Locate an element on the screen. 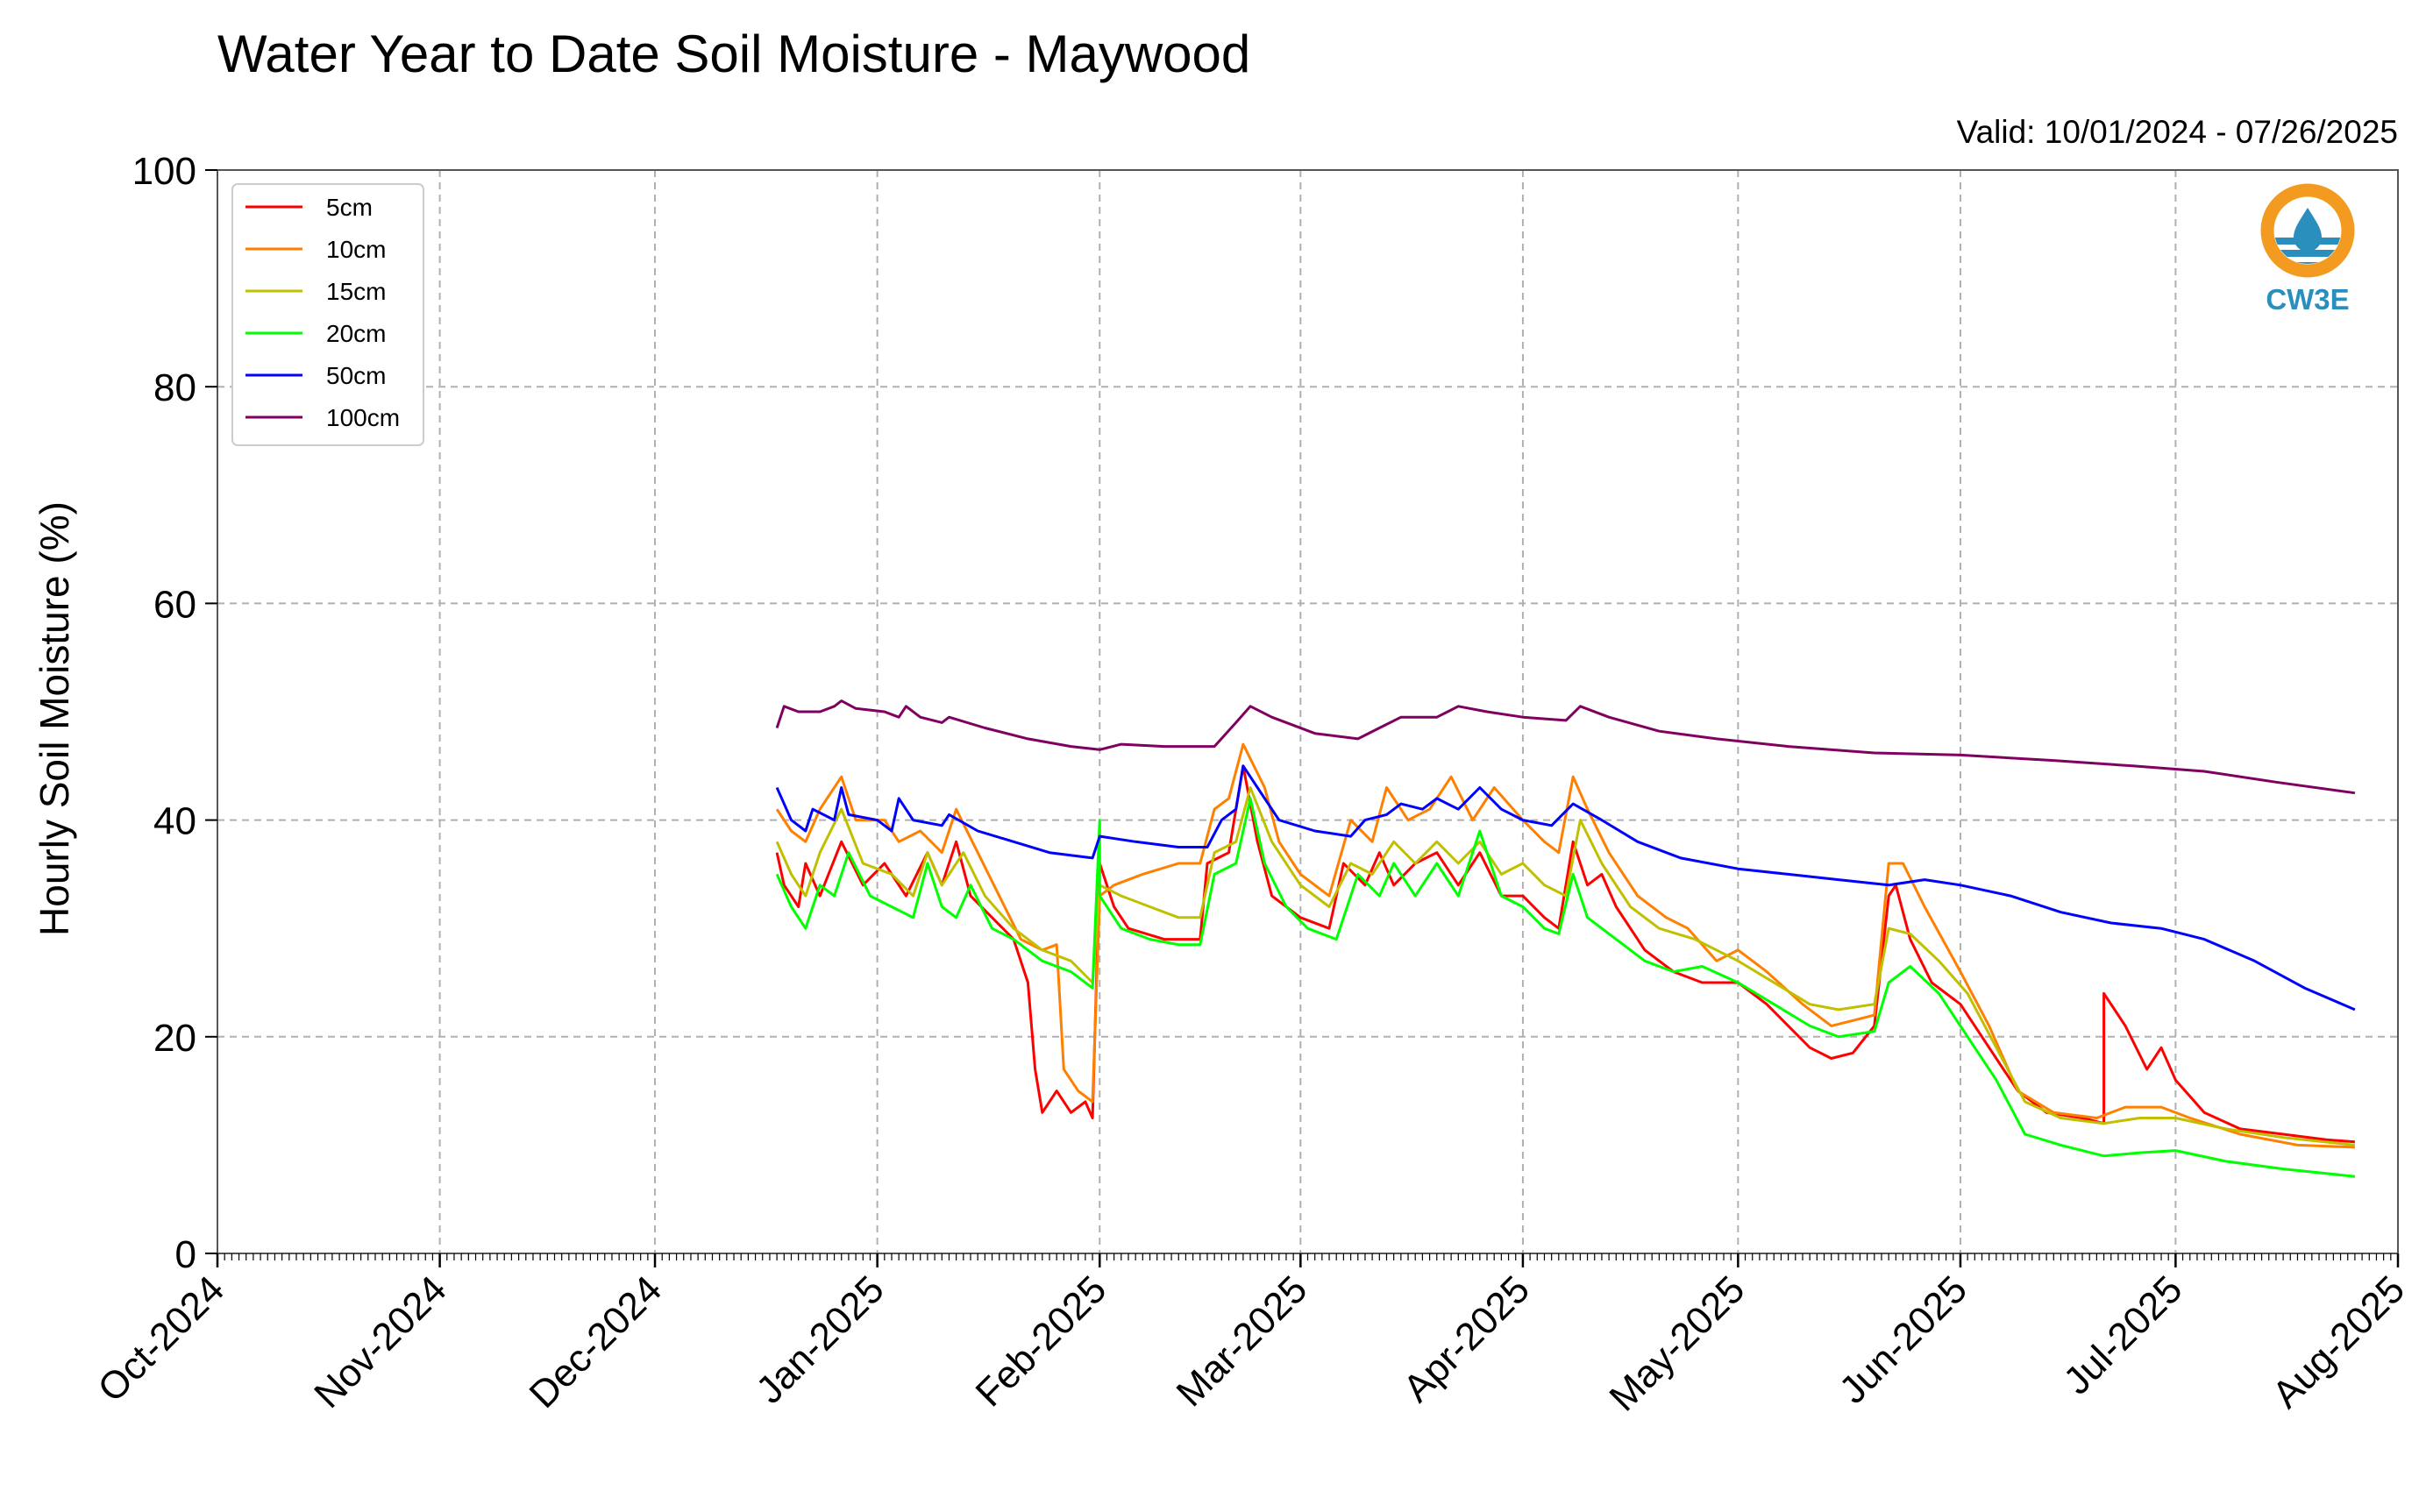 This screenshot has width=2426, height=1512. cw3e-logo: CW3E is located at coordinates (2307, 249).